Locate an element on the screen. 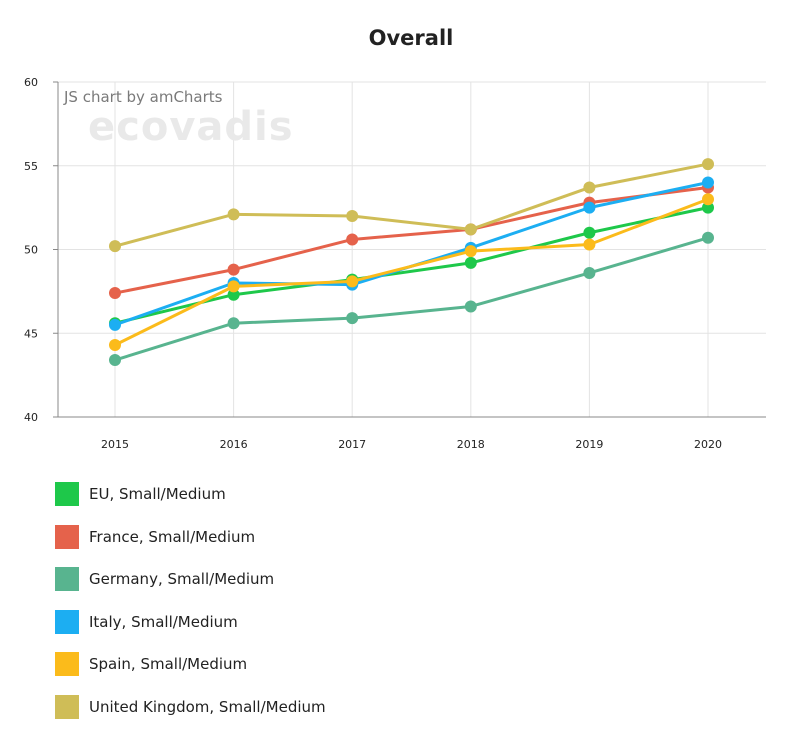 This screenshot has width=796, height=750. x-tick-label: 2015 is located at coordinates (115, 444).